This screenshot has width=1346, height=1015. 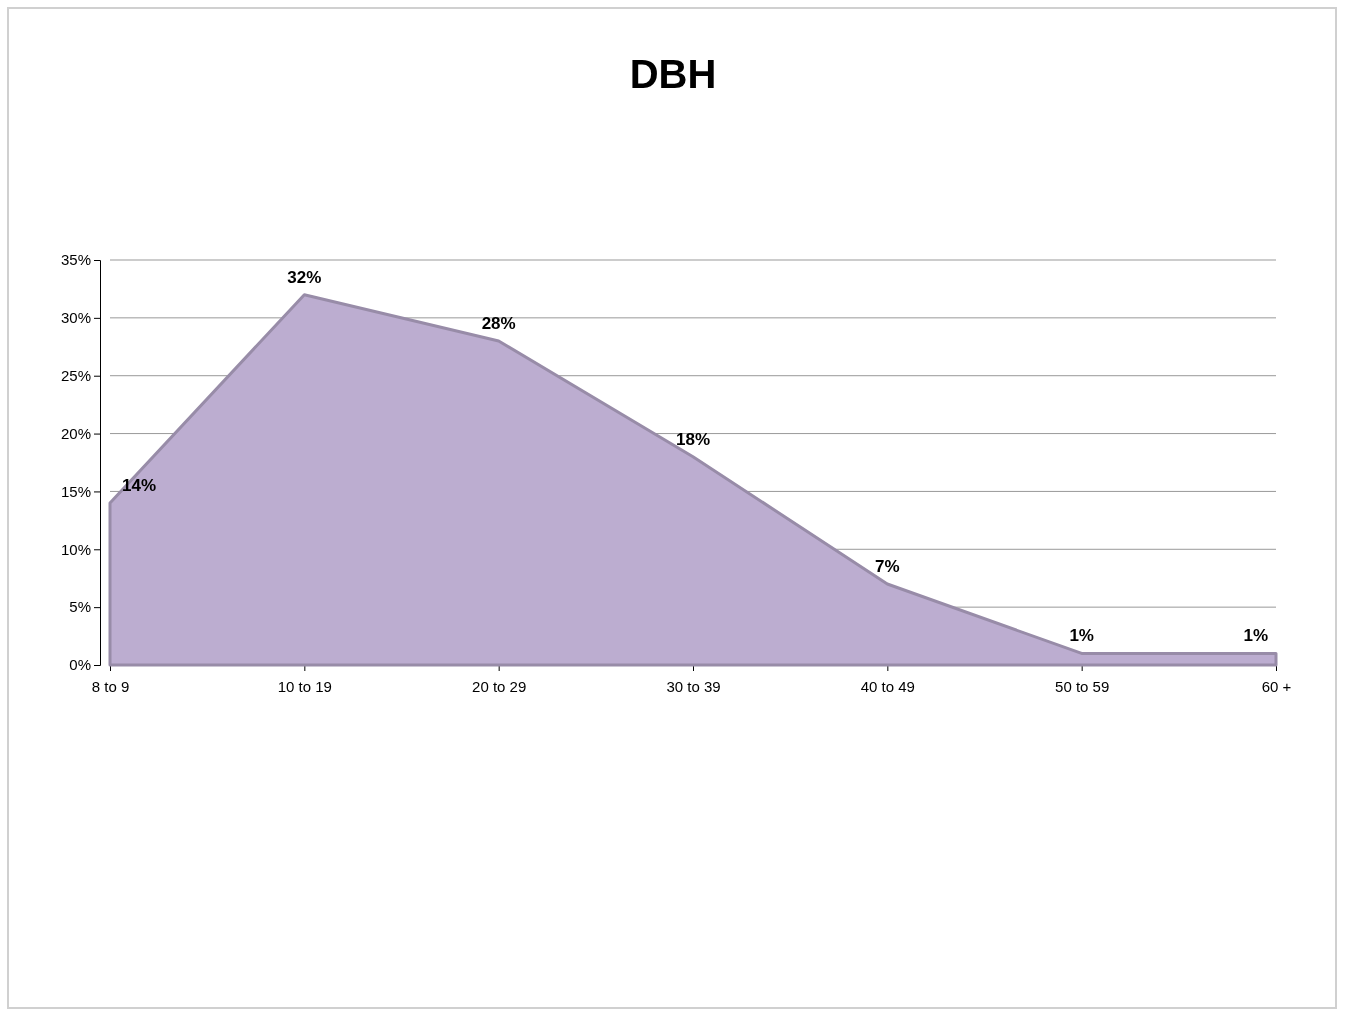 I want to click on y-tick-label: 20%, so click(x=75, y=433).